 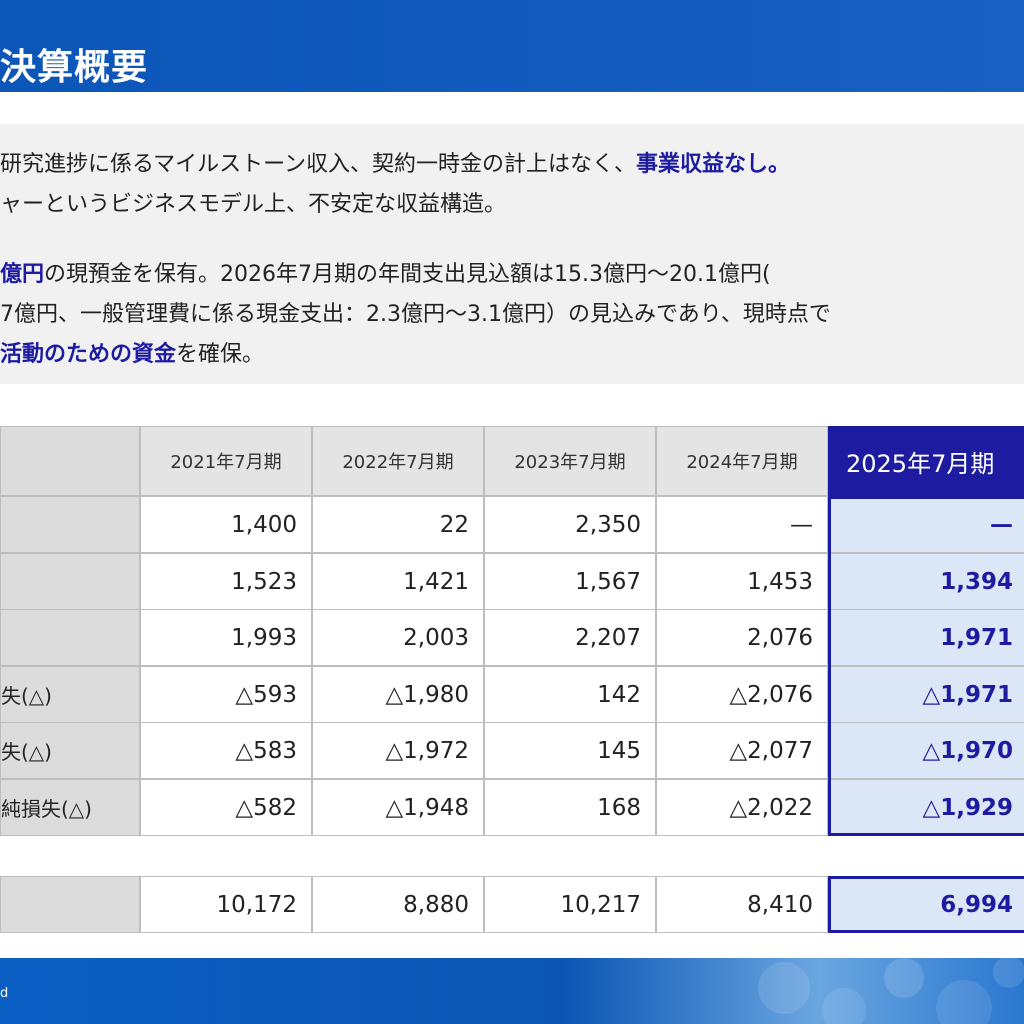 What do you see at coordinates (926, 461) in the screenshot?
I see `column-header: 2025年7月期` at bounding box center [926, 461].